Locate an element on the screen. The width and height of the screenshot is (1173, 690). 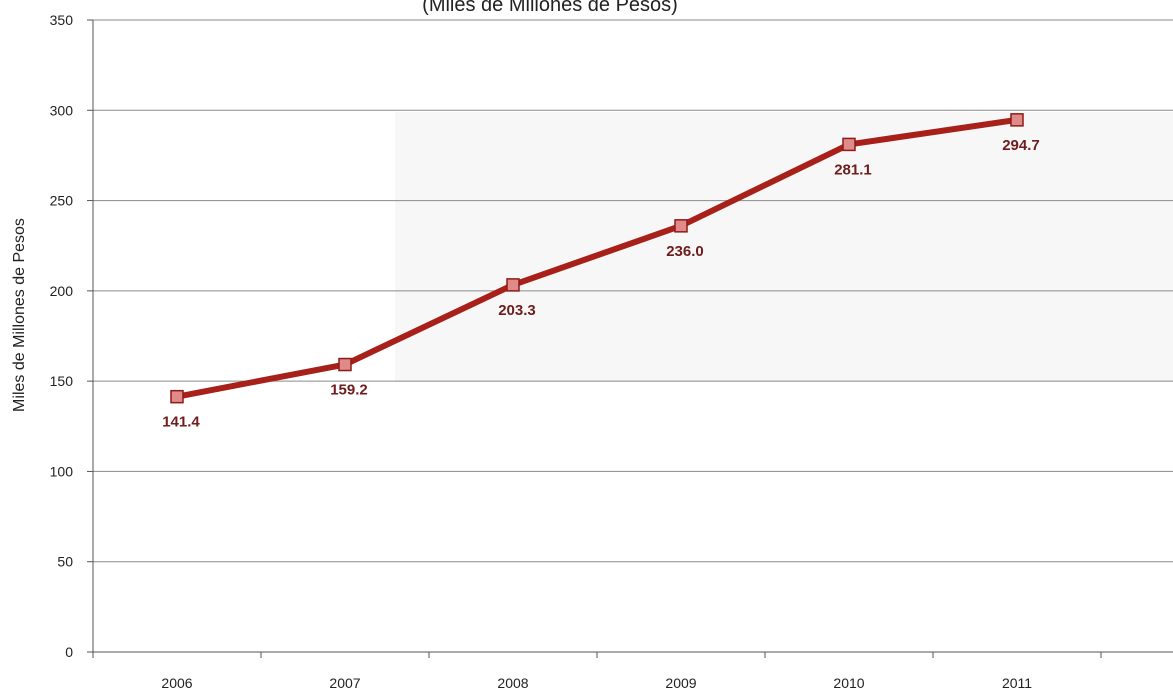
y-tick-label: 300 is located at coordinates (62, 110).